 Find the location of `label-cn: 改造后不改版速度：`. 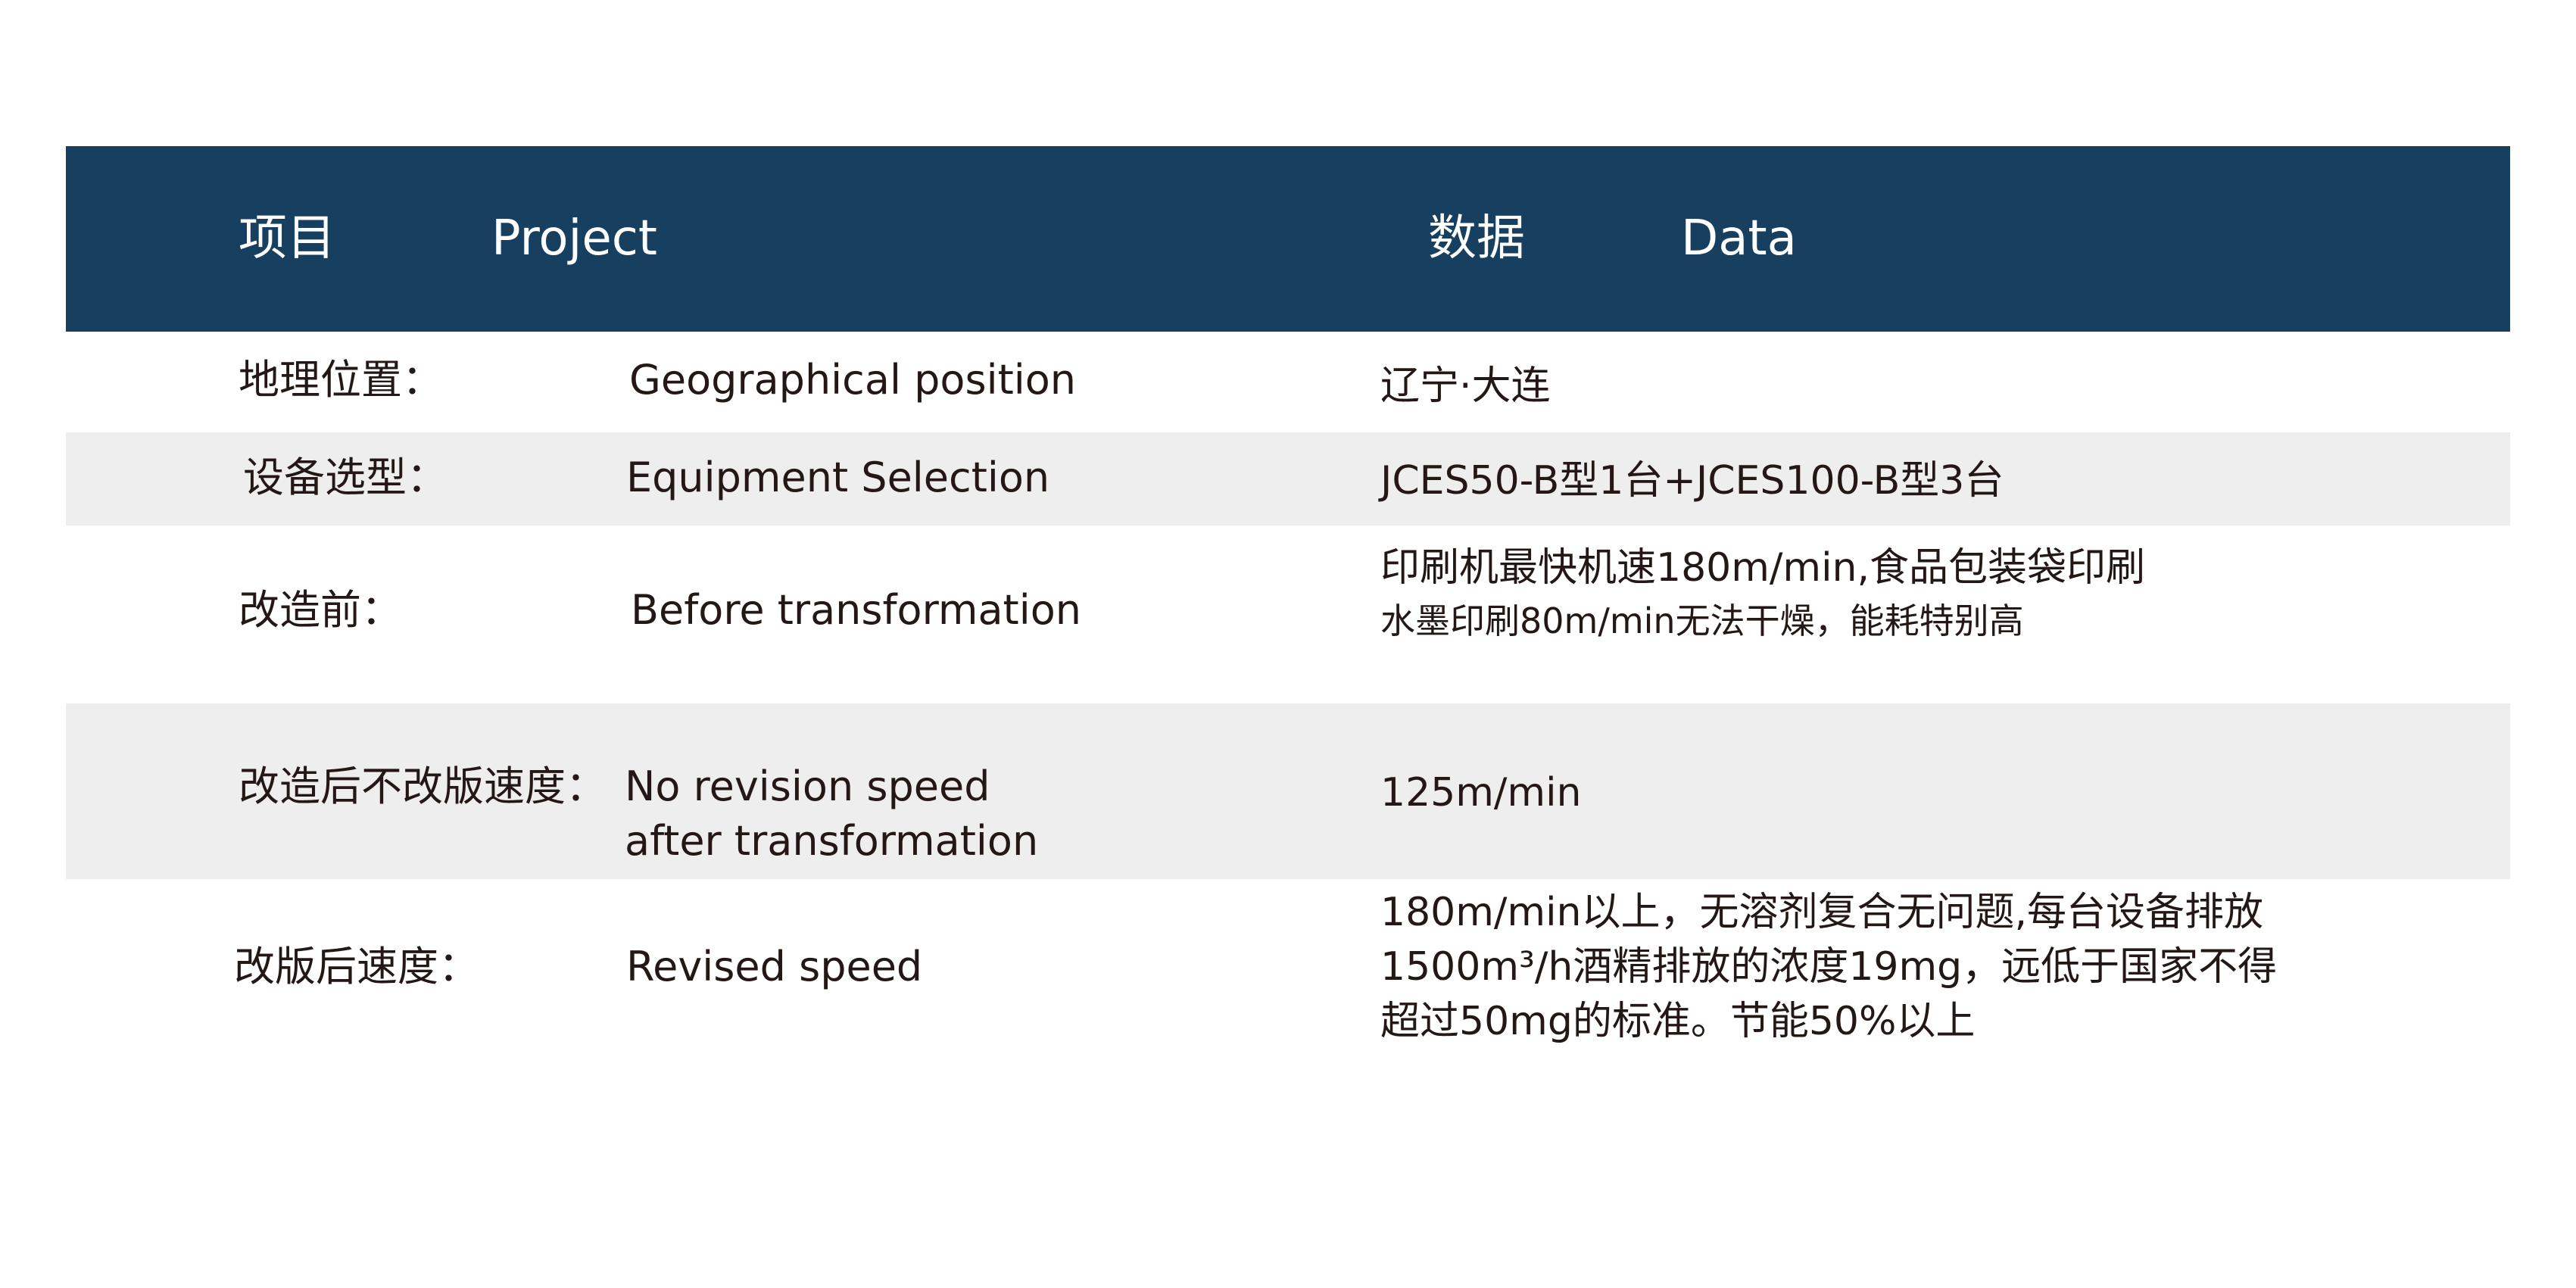

label-cn: 改造后不改版速度： is located at coordinates (423, 786).